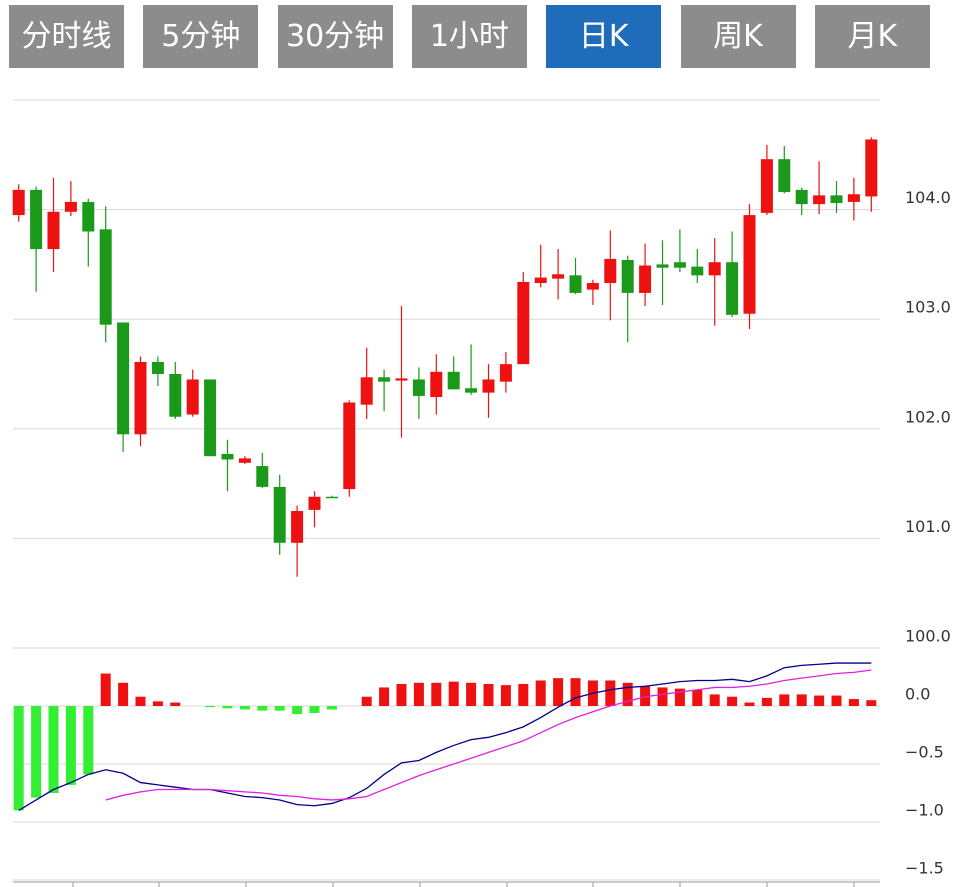 The height and width of the screenshot is (887, 973). I want to click on y-tick-label: 0.0, so click(917, 694).